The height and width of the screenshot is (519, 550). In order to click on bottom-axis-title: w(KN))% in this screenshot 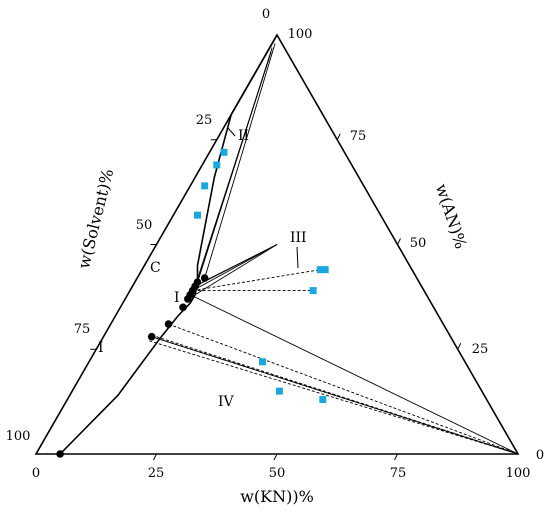, I will do `click(277, 496)`.